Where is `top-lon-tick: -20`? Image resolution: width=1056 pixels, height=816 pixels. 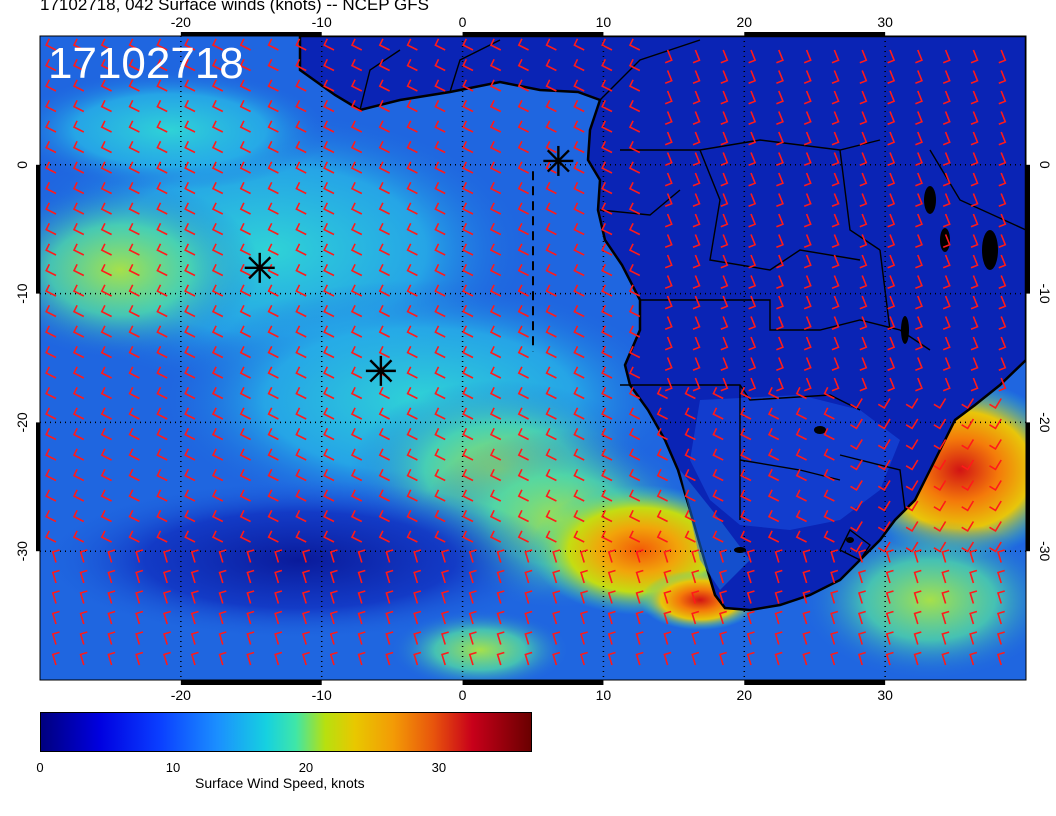 top-lon-tick: -20 is located at coordinates (181, 22).